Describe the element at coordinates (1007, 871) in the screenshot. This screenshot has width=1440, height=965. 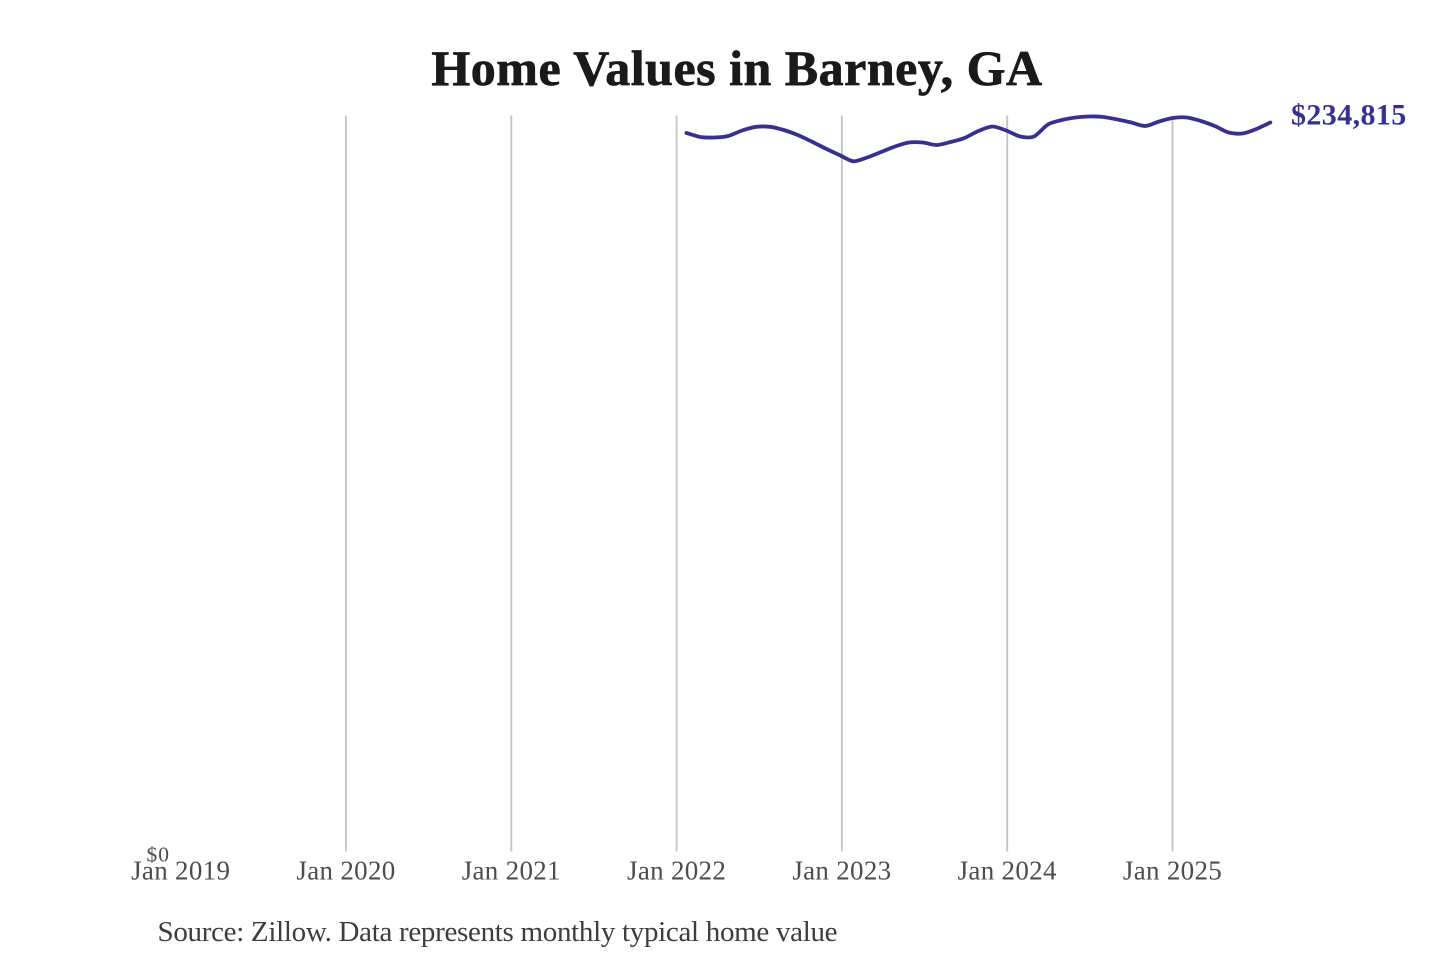
I see `svg-text: Jan 2024` at that location.